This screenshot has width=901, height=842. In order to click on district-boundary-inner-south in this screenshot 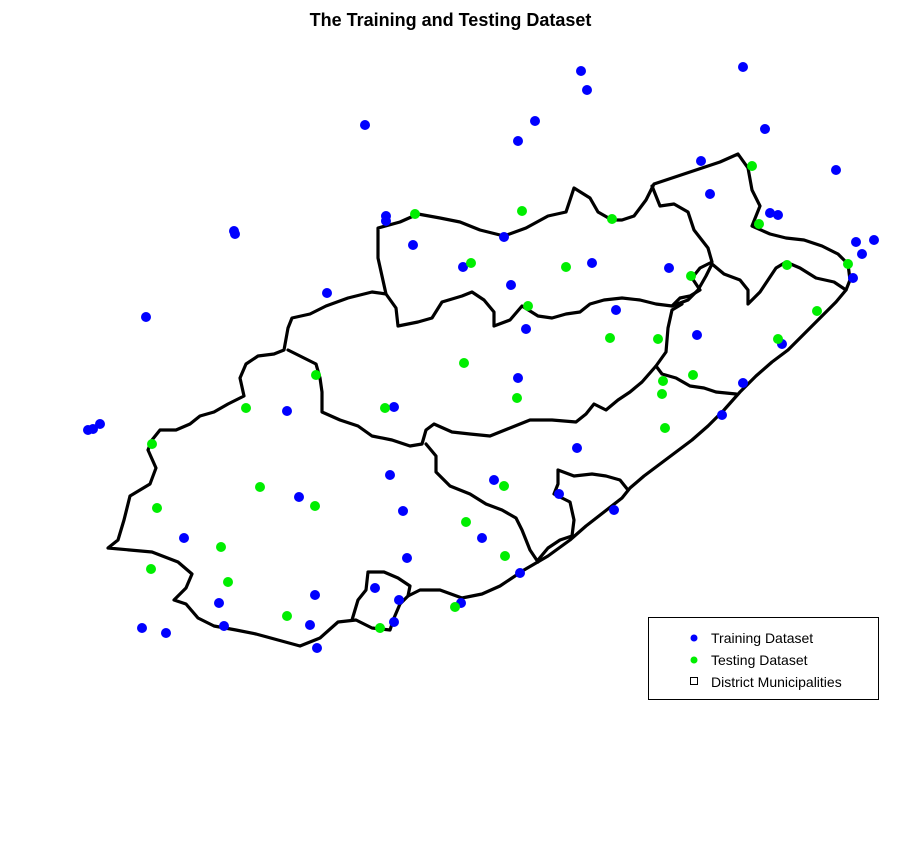, I will do `click(583, 515)`.